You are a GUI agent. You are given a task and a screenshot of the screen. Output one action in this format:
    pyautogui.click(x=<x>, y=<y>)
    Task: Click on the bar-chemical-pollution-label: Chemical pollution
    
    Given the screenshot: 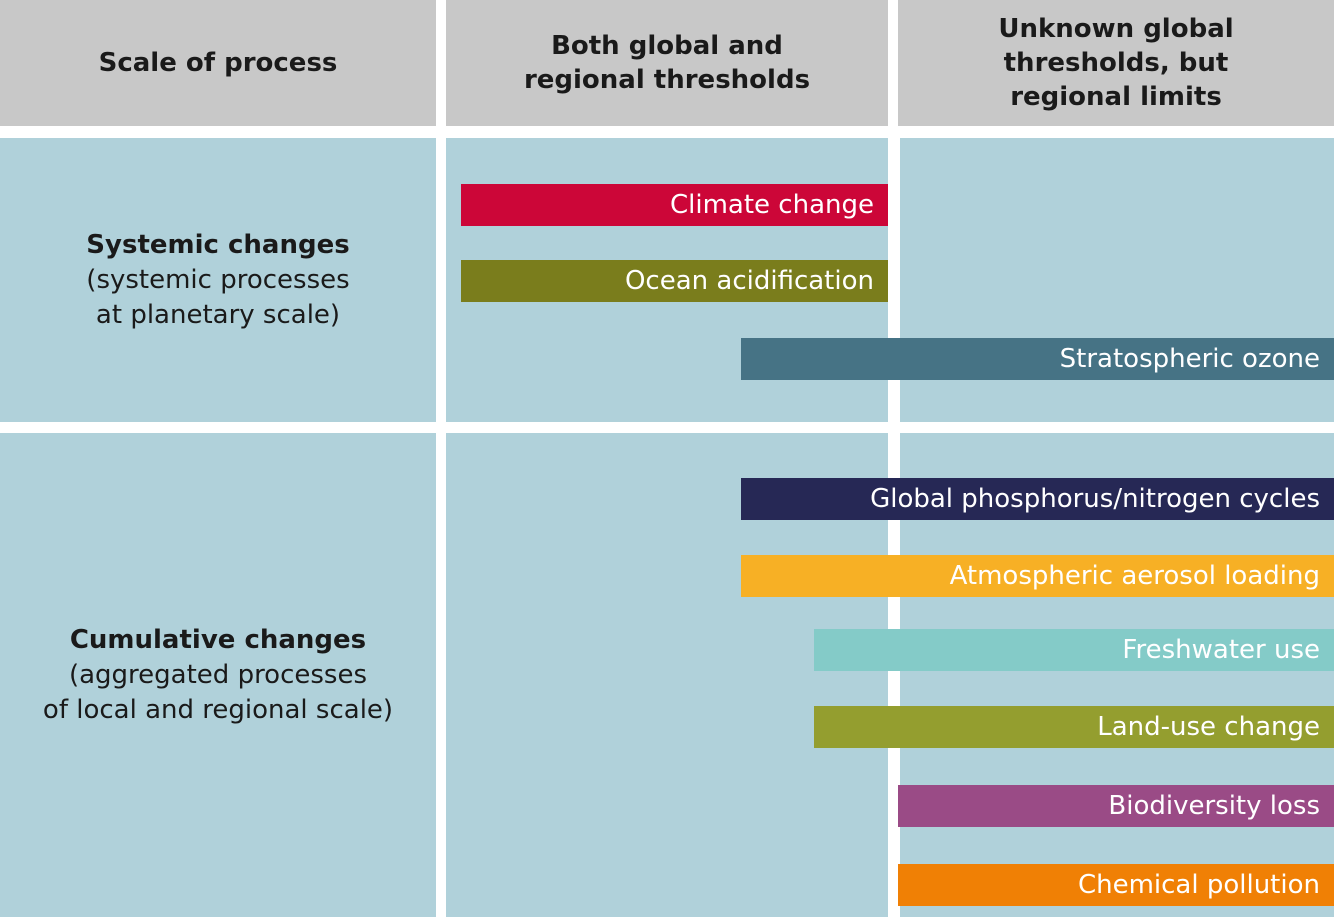 What is the action you would take?
    pyautogui.click(x=1198, y=885)
    